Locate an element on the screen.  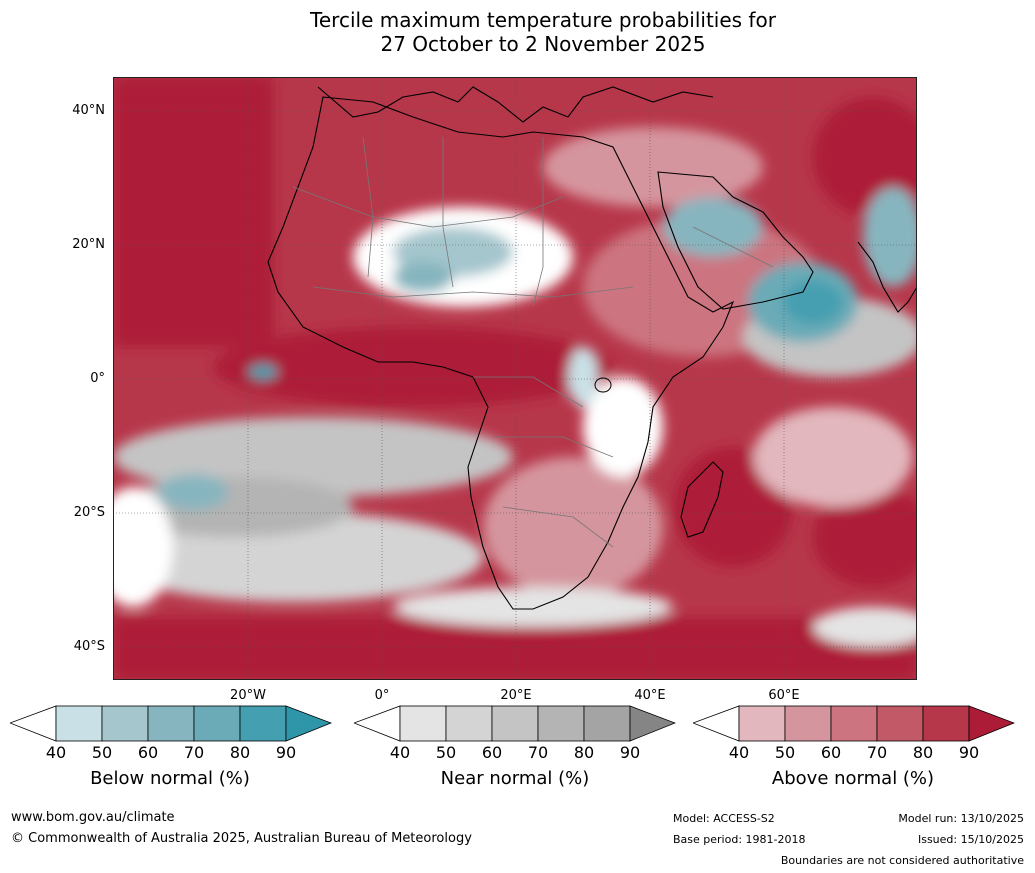
below-tick: 60 is located at coordinates (148, 752).